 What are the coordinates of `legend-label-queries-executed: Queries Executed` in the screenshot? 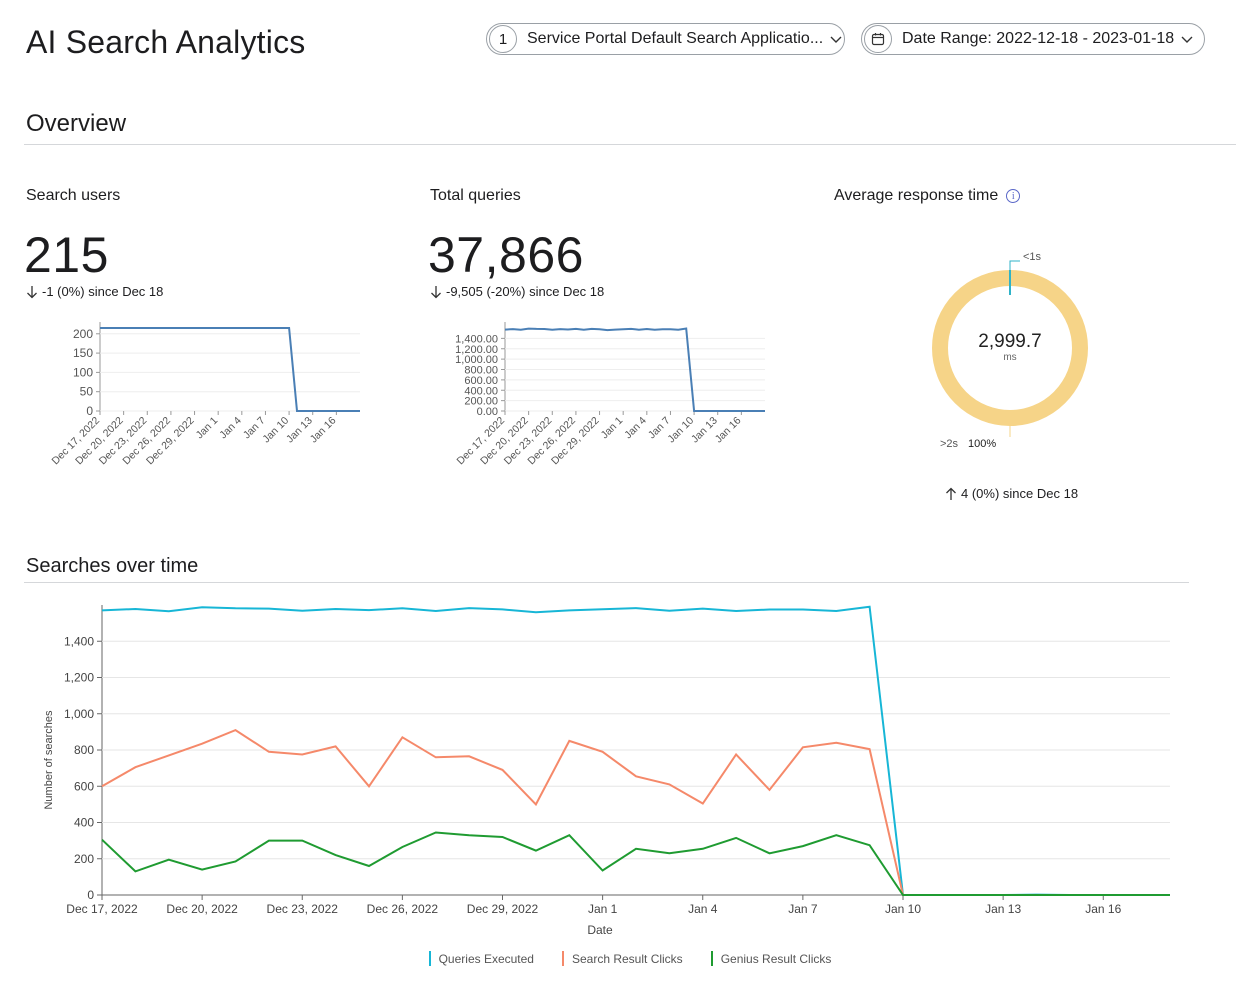 It's located at (486, 958).